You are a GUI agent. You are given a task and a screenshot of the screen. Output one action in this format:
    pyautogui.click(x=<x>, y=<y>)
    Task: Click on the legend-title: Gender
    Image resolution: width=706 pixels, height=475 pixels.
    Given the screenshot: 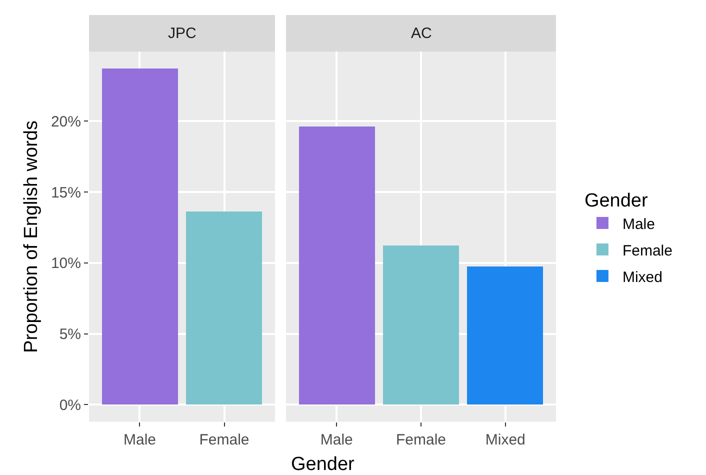 What is the action you would take?
    pyautogui.click(x=616, y=201)
    